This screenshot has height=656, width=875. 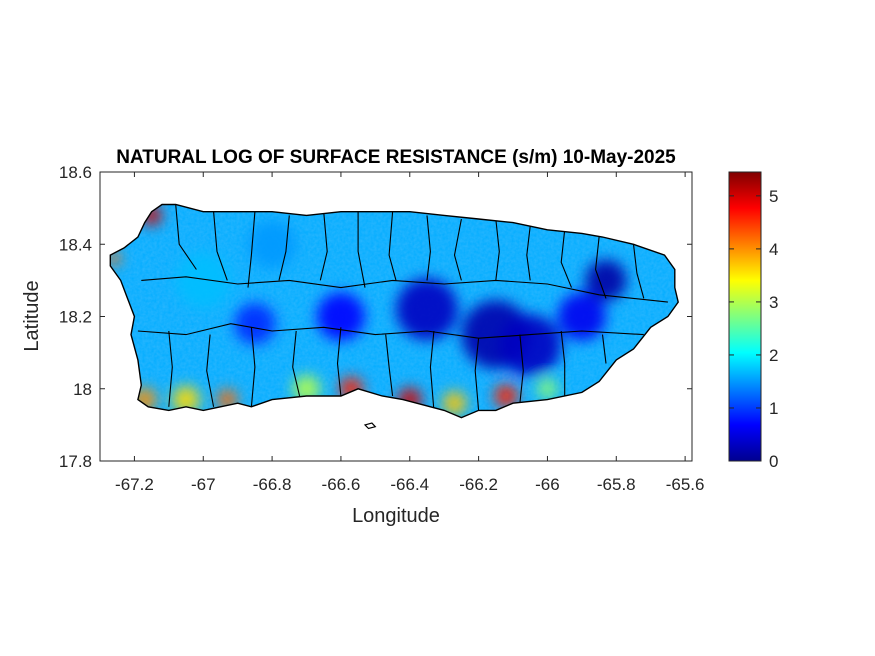 I want to click on y-axis-label: Latitude, so click(x=32, y=315).